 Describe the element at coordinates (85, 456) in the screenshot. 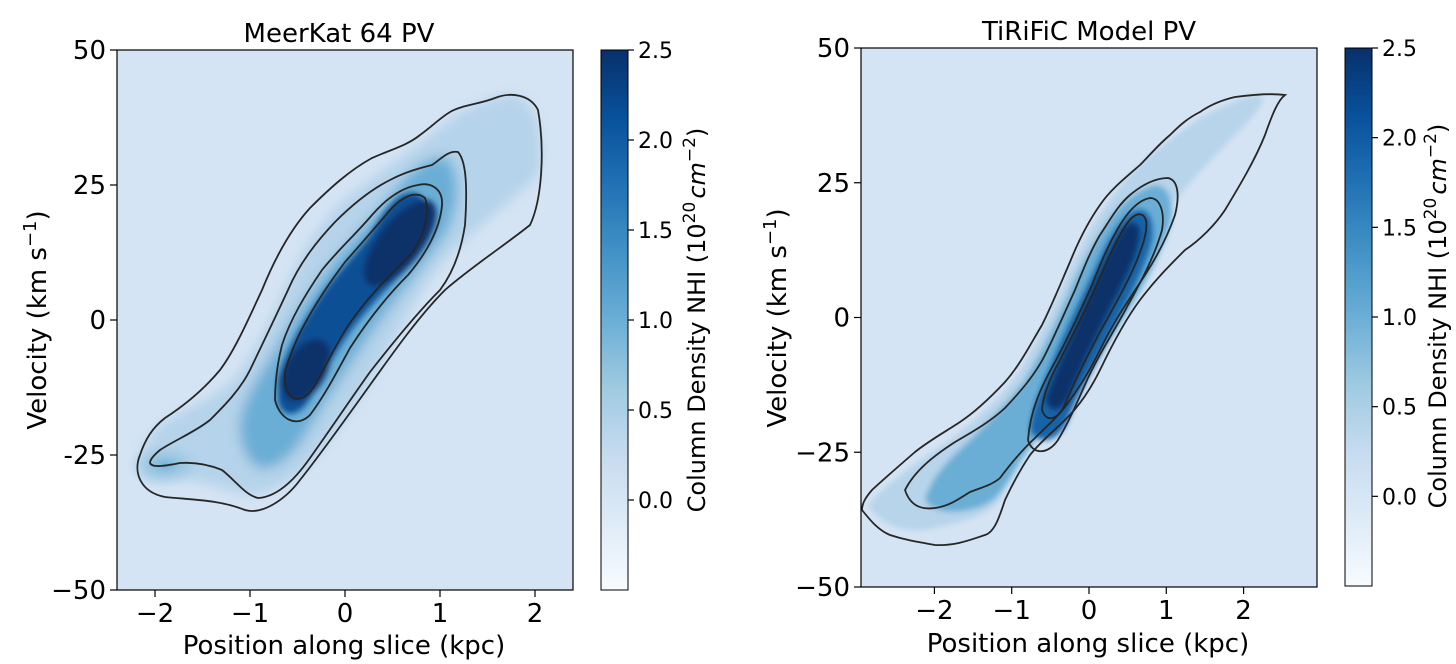

I see `y-tick-label: -25` at that location.